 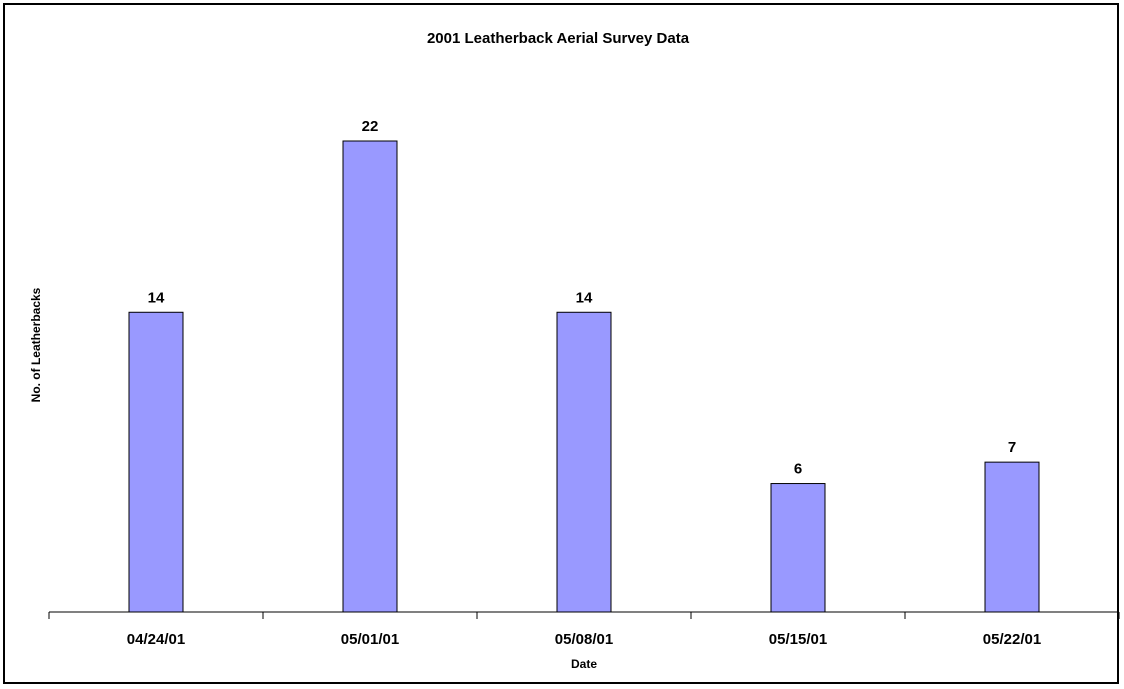 What do you see at coordinates (798, 469) in the screenshot?
I see `data-label: 6` at bounding box center [798, 469].